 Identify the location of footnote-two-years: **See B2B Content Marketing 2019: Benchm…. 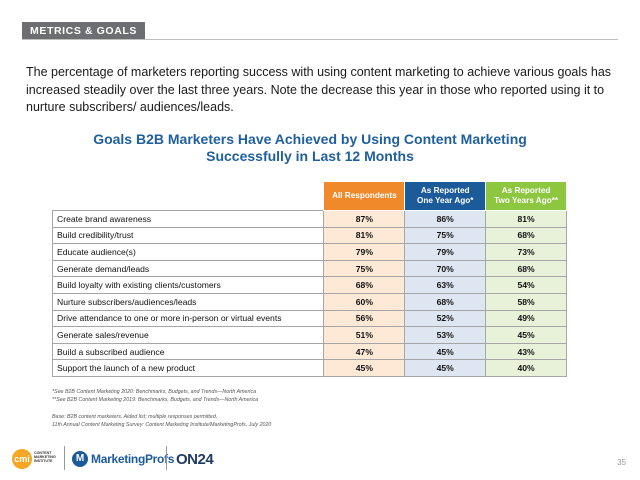
(155, 400).